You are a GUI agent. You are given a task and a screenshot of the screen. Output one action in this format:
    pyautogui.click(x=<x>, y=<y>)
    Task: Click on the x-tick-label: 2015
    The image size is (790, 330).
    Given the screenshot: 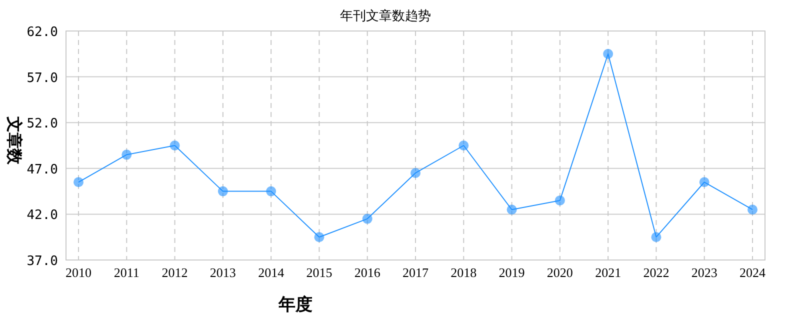 What is the action you would take?
    pyautogui.click(x=319, y=272)
    